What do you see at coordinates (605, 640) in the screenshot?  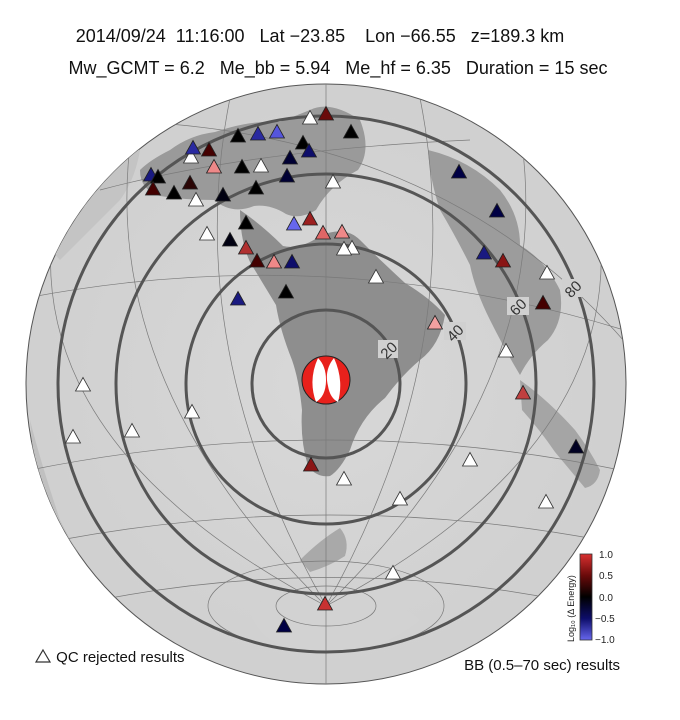 I see `colorbar-tick-neg1: −1.0` at bounding box center [605, 640].